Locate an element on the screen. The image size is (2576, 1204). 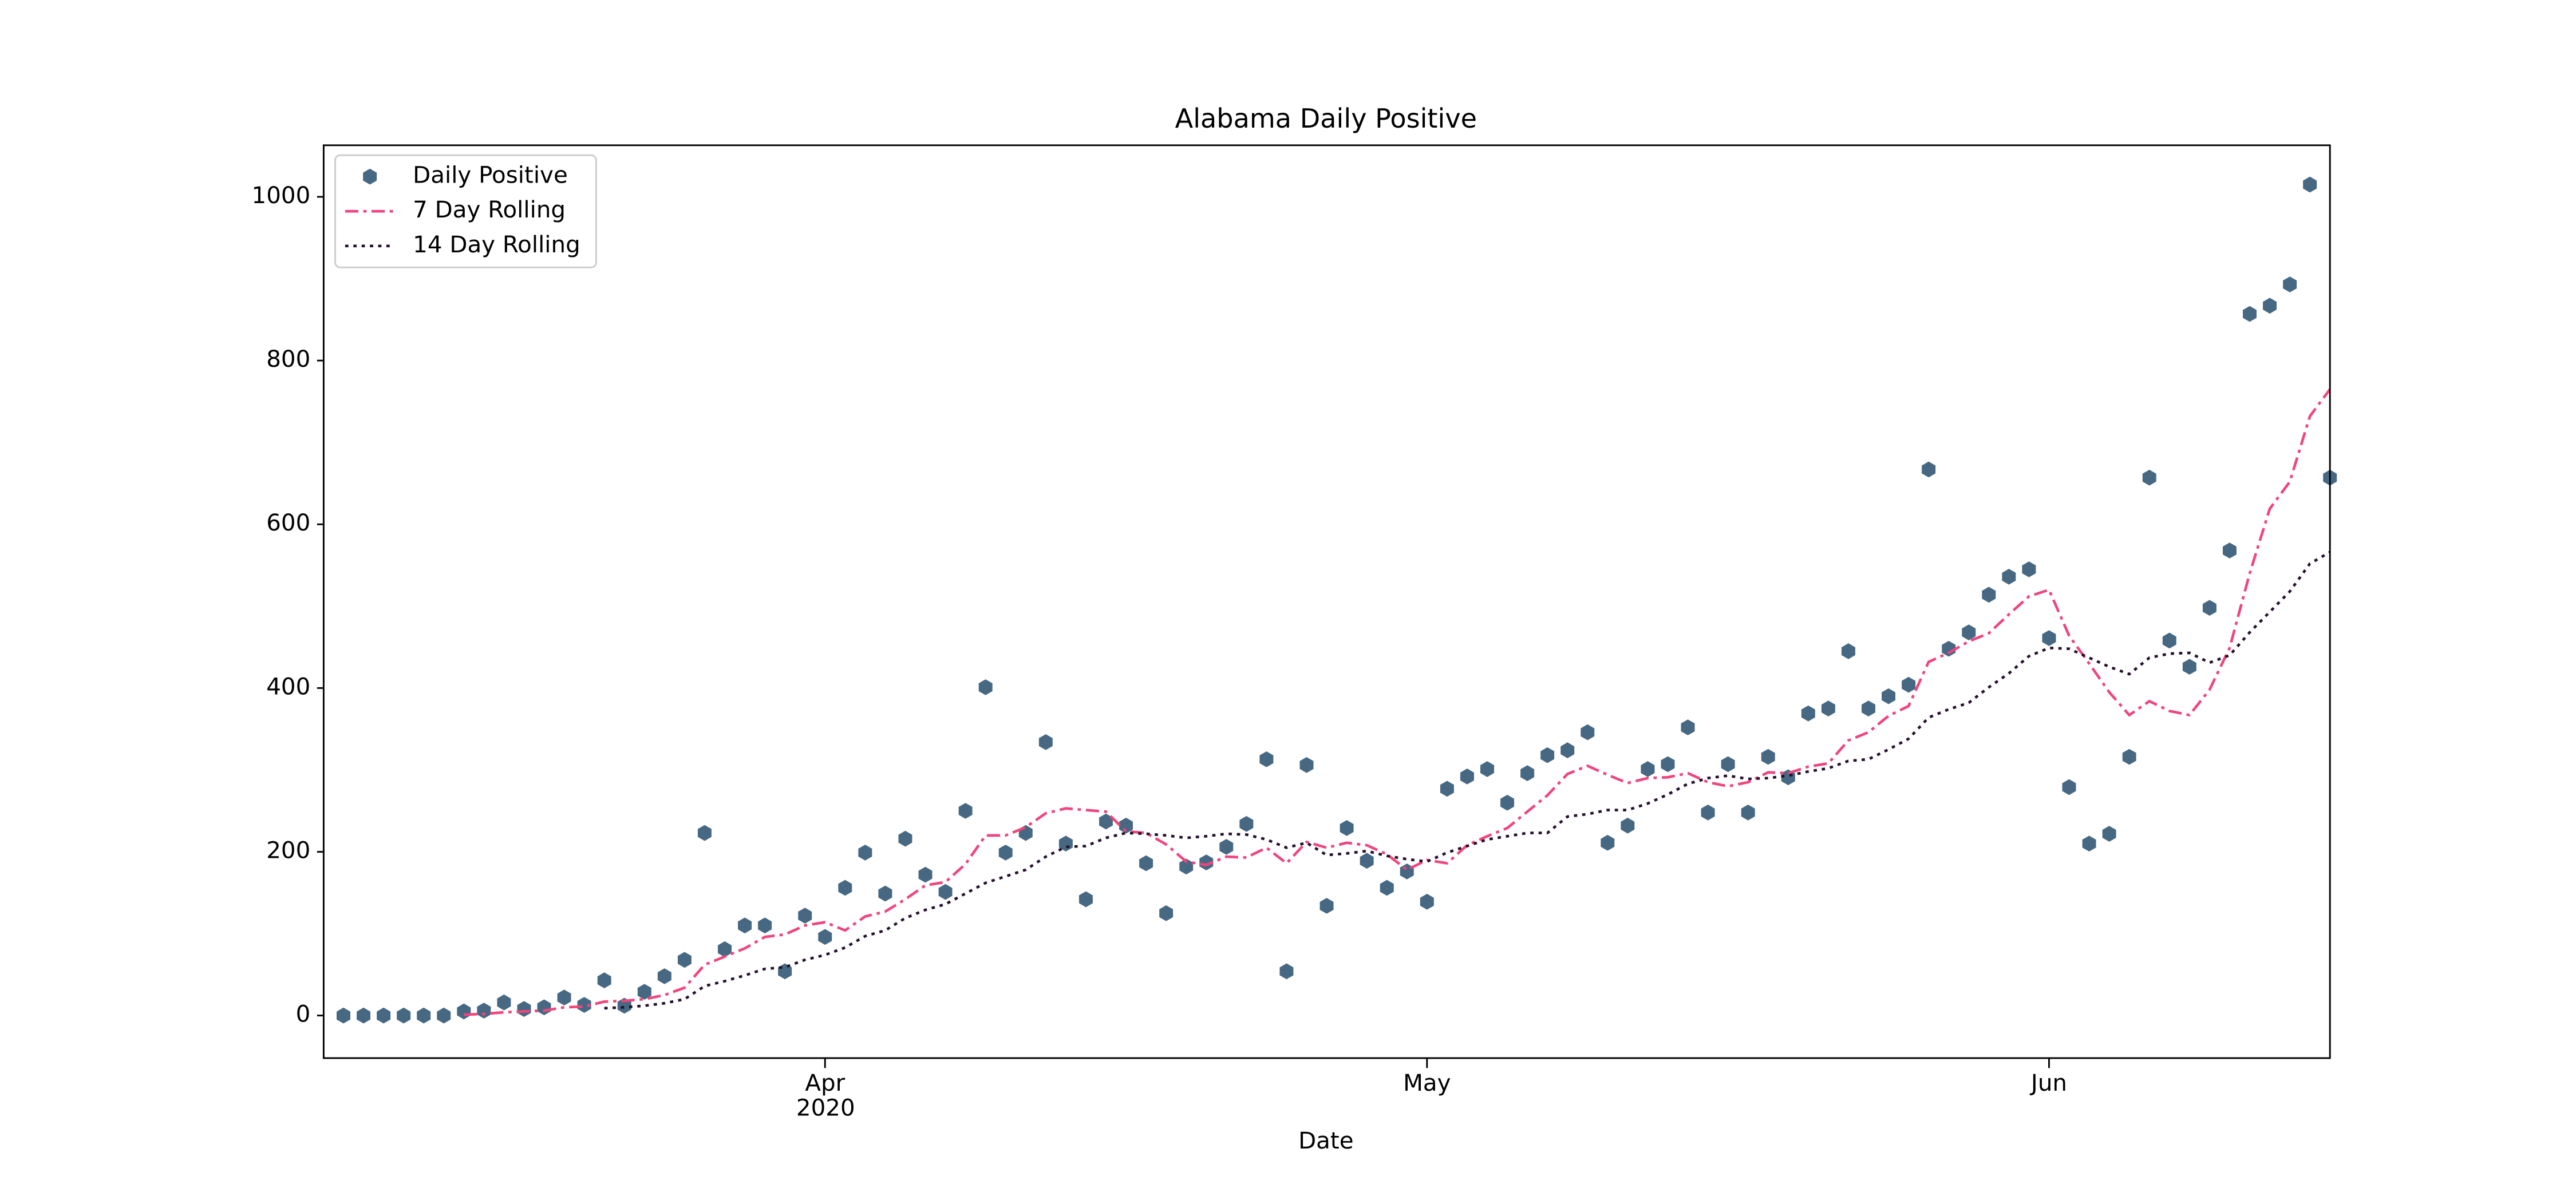
x-tick-label: May is located at coordinates (1427, 1083).